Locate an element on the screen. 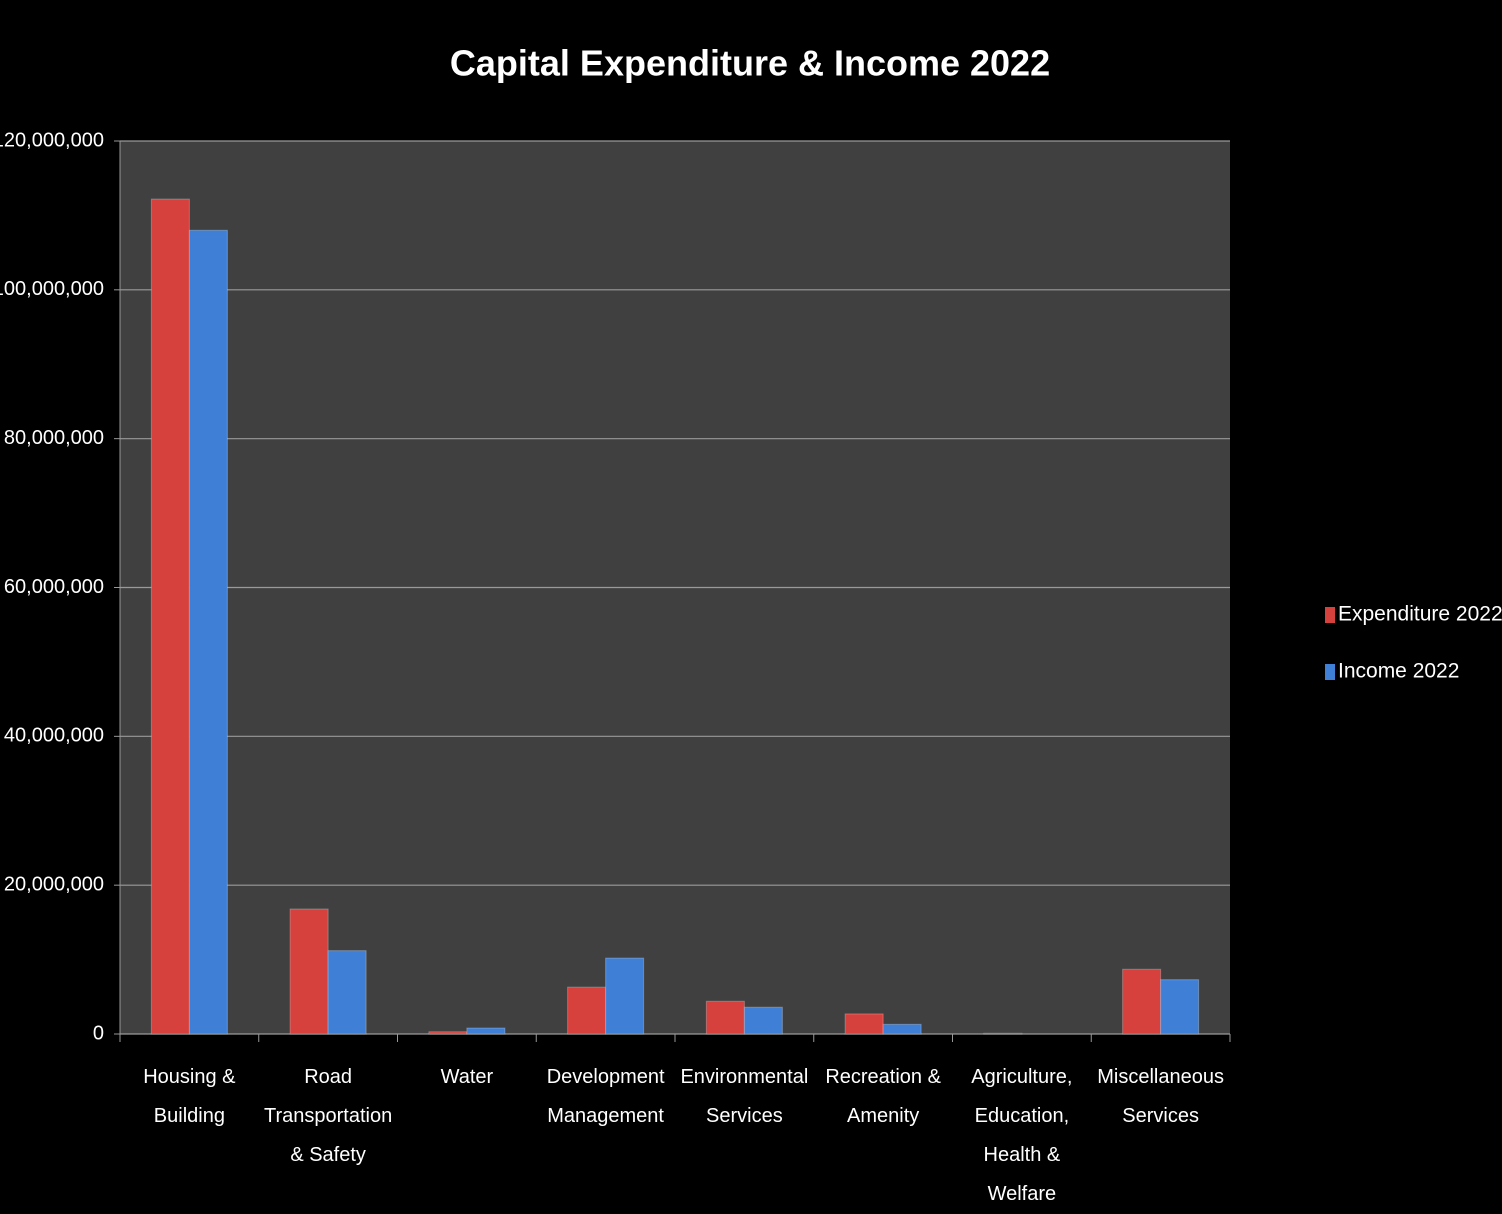  legend-label: Expenditure 2022 is located at coordinates (1420, 614).